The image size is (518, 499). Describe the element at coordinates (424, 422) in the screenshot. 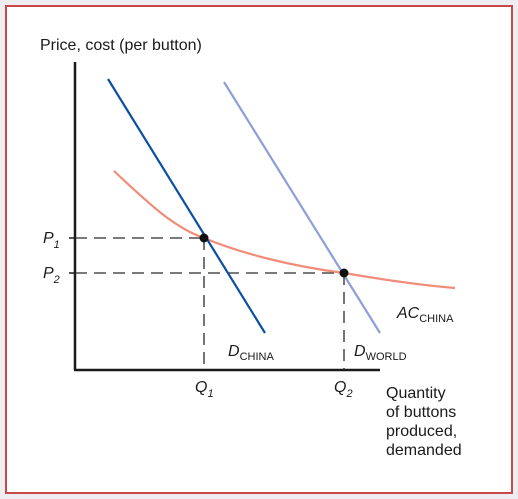

I see `x-axis-label: Quantity of buttons produced, demanded` at that location.